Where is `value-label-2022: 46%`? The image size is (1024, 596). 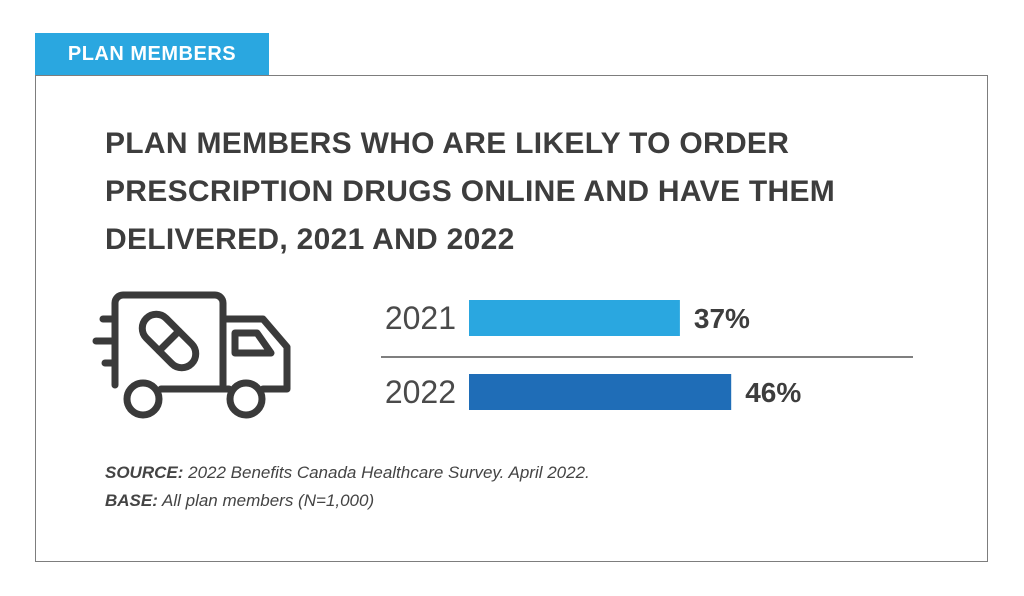
value-label-2022: 46% is located at coordinates (773, 392).